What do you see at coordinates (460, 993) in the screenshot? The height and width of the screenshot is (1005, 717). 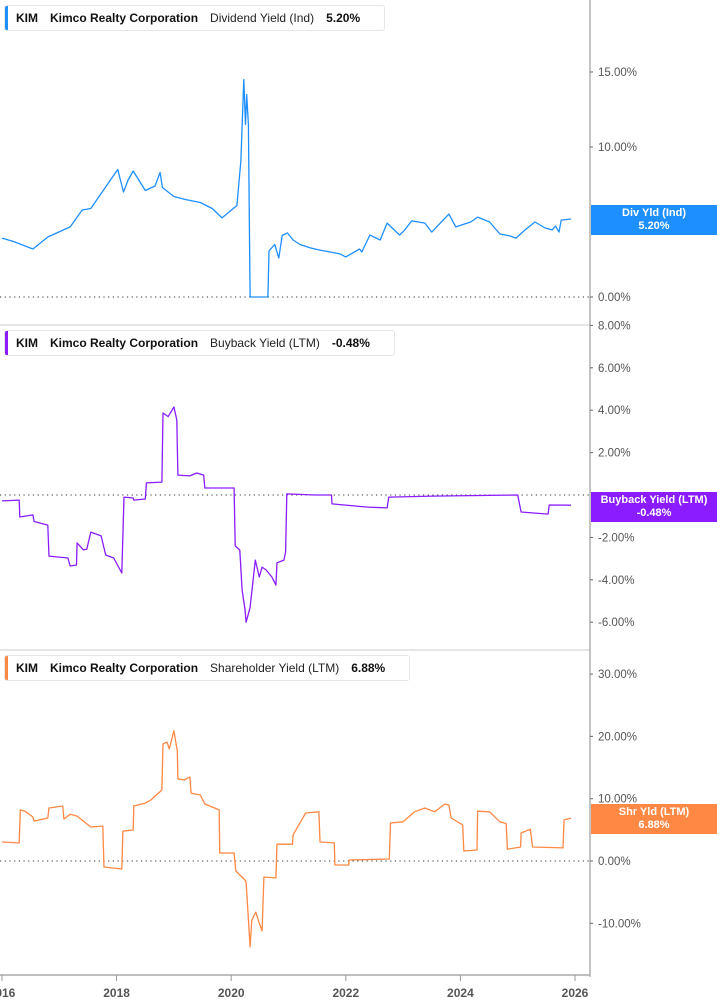 I see `x-tick-label: 2024` at bounding box center [460, 993].